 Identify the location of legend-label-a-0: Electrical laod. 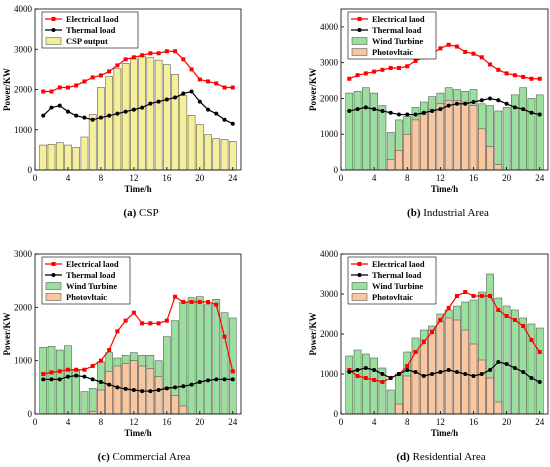
(92, 19).